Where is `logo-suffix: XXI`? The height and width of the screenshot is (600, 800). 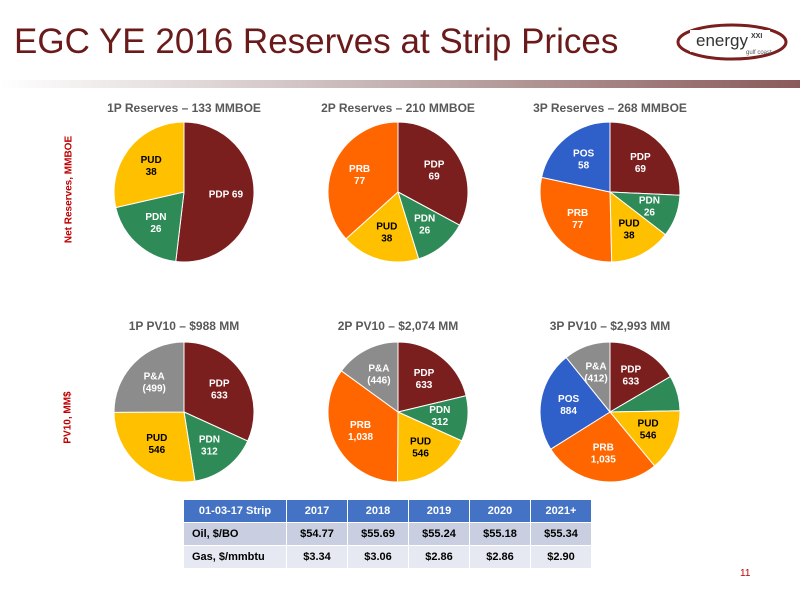
logo-suffix: XXI is located at coordinates (756, 36).